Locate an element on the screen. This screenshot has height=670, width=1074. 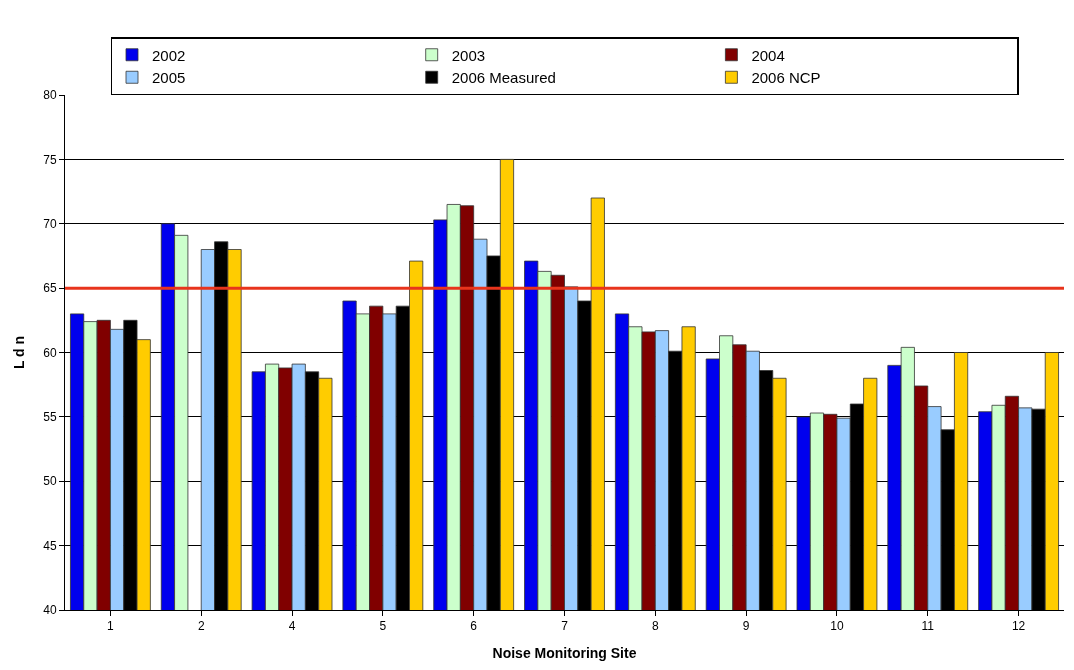
x-tick-label: 4 is located at coordinates (292, 626).